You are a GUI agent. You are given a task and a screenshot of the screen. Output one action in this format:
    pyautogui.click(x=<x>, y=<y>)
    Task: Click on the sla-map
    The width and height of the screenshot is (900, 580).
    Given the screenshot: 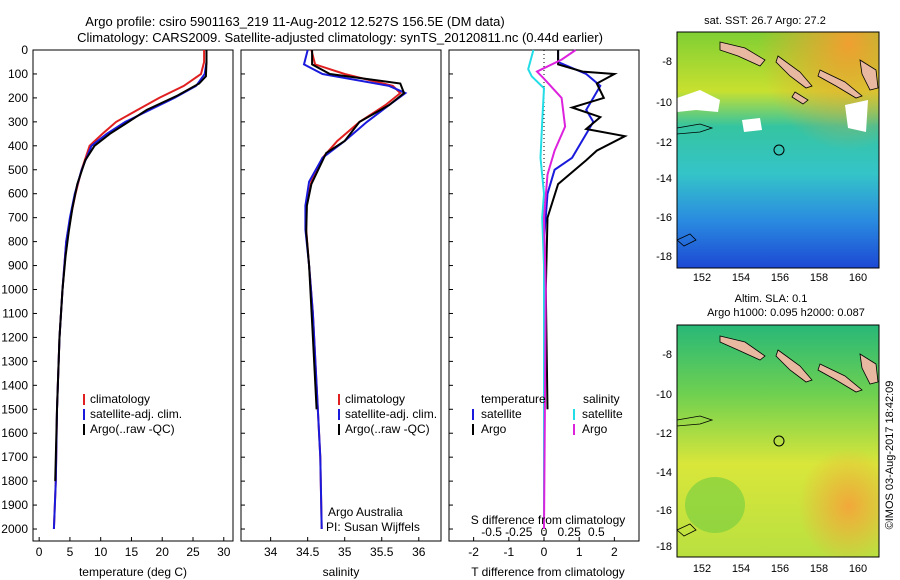 What is the action you would take?
    pyautogui.click(x=778, y=441)
    